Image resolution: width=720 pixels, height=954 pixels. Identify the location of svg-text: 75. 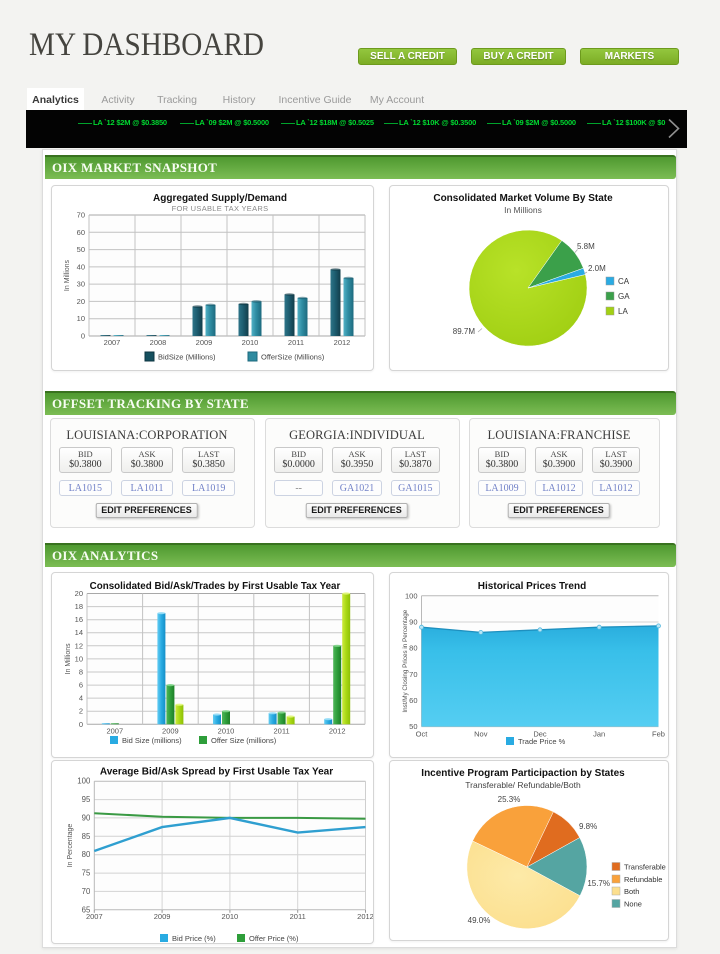
(86, 873).